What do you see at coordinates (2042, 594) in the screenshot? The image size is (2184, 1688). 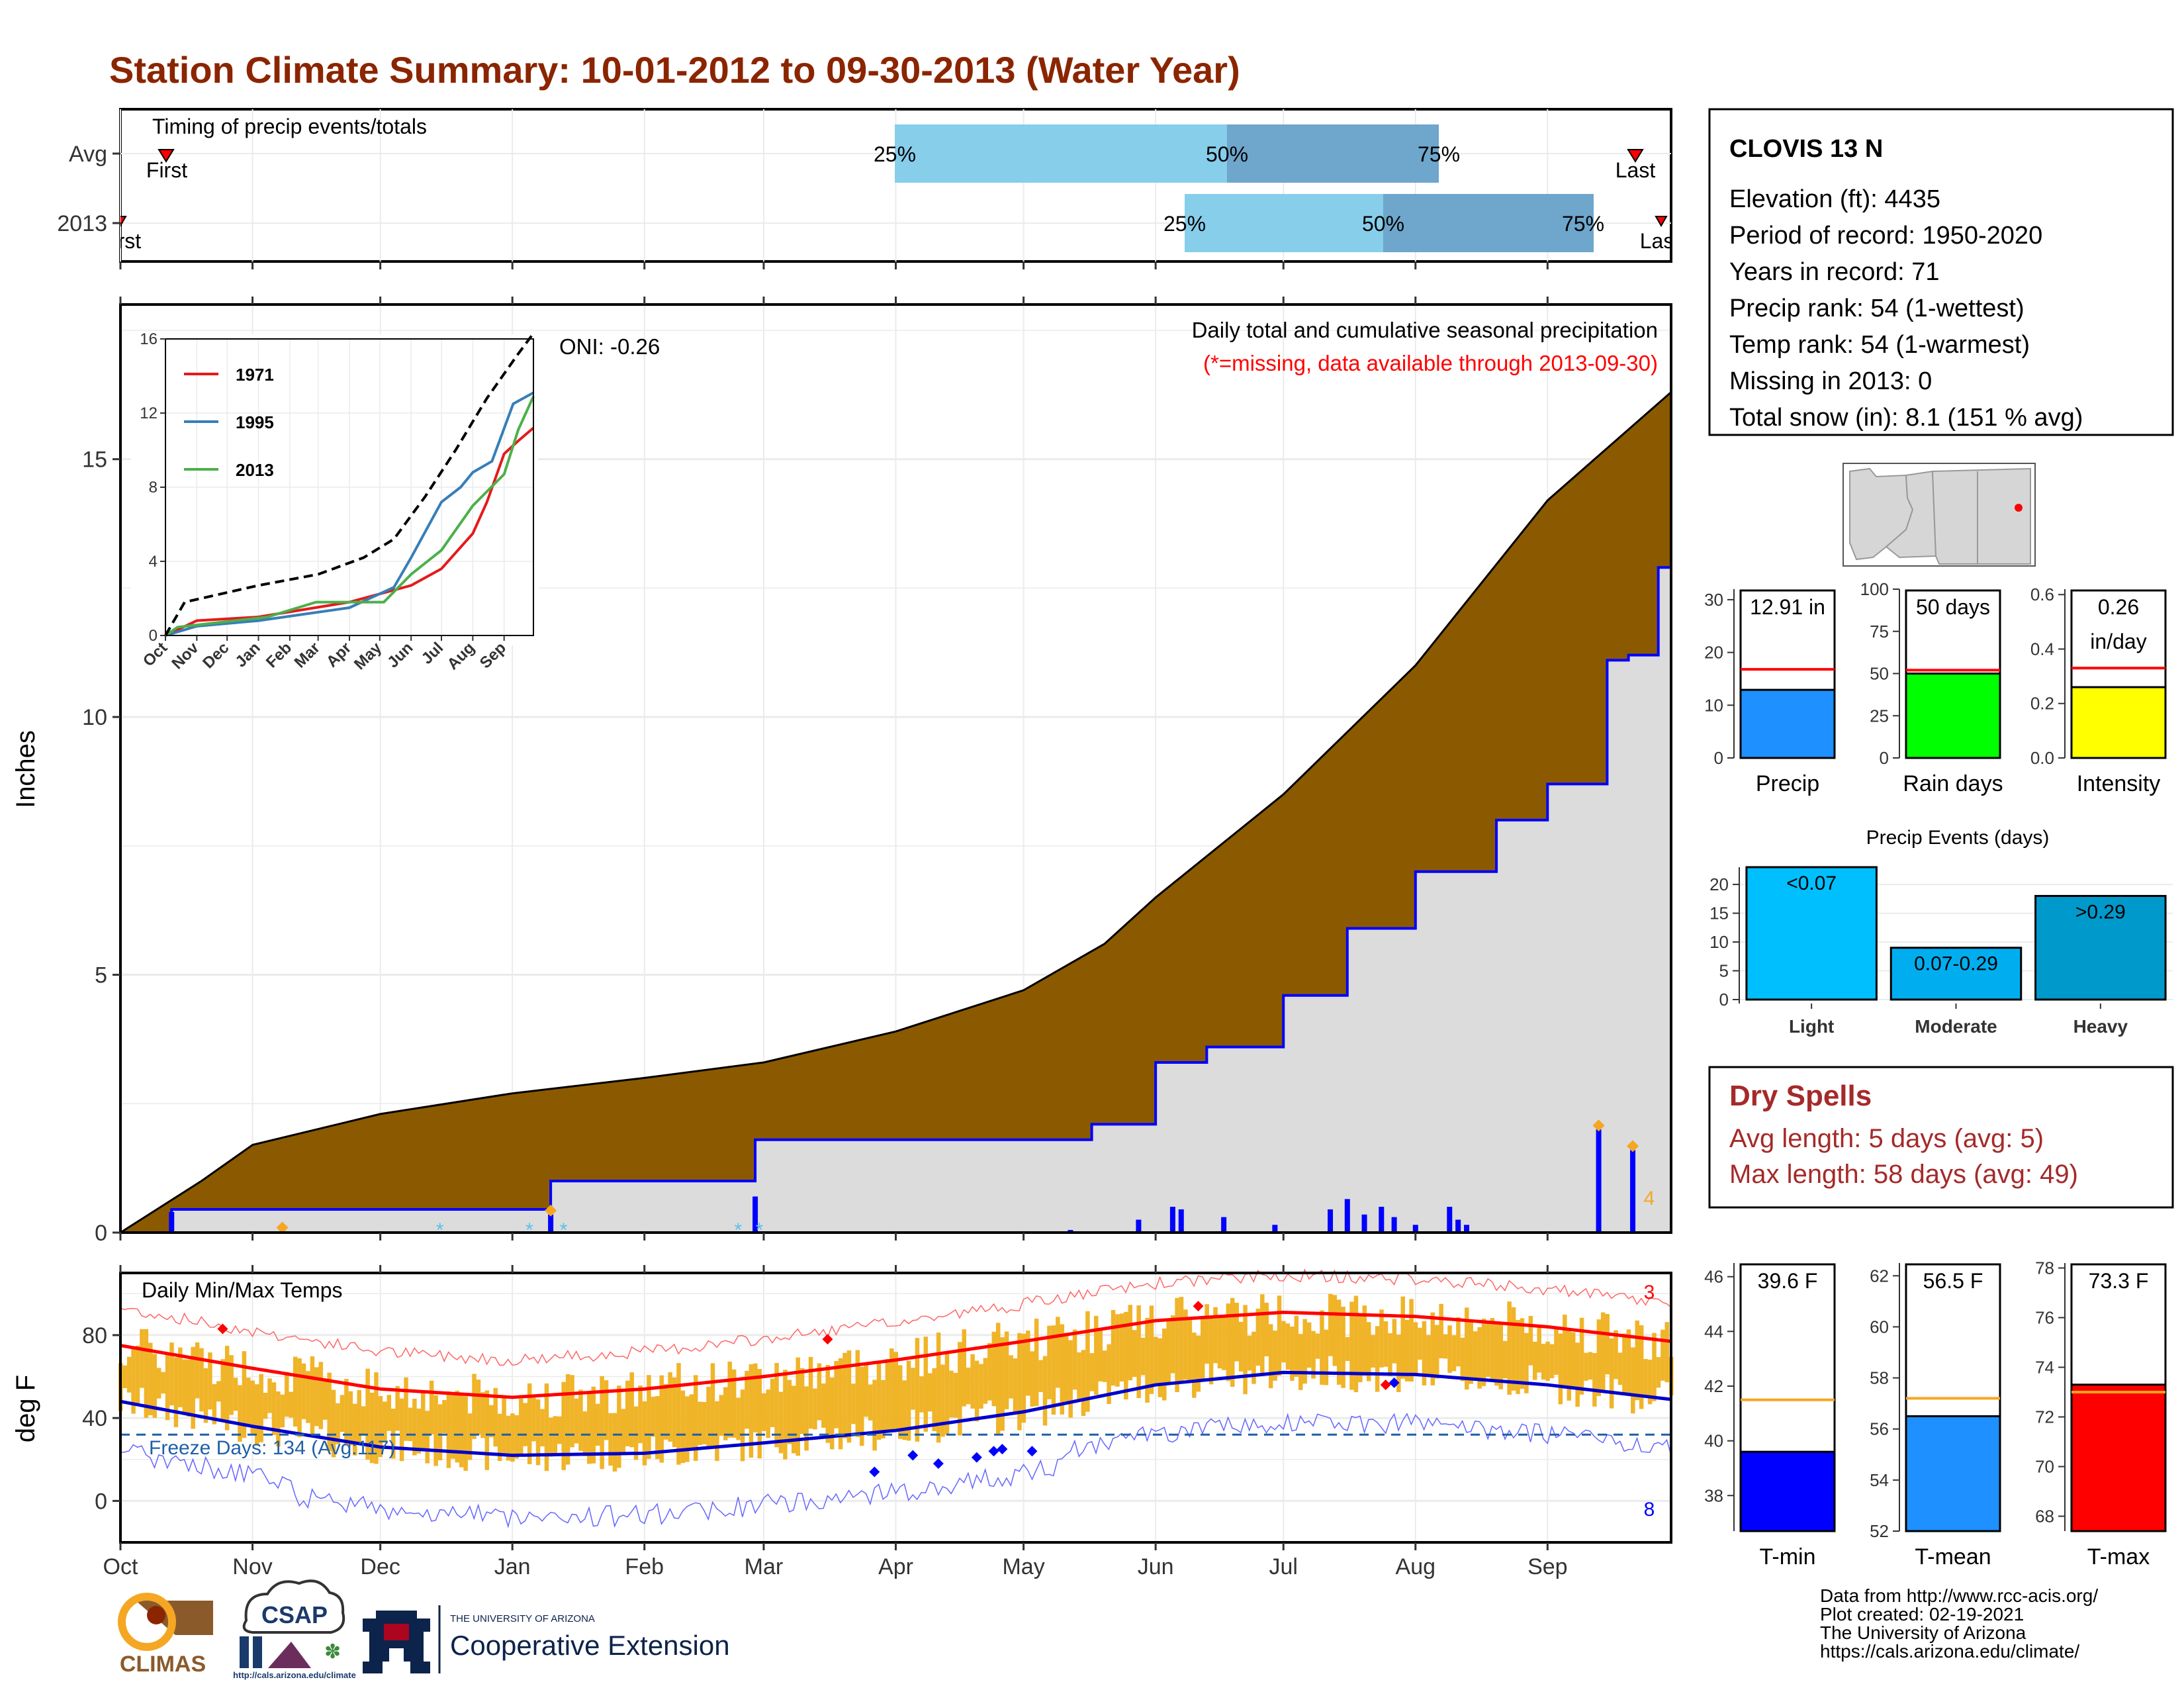 I see `intensity-summary-y-tick-label: 0.6` at bounding box center [2042, 594].